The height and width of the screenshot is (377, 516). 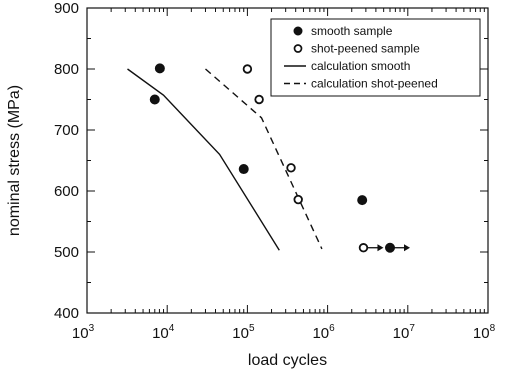 I want to click on legend-label: calculation smooth, so click(x=360, y=66).